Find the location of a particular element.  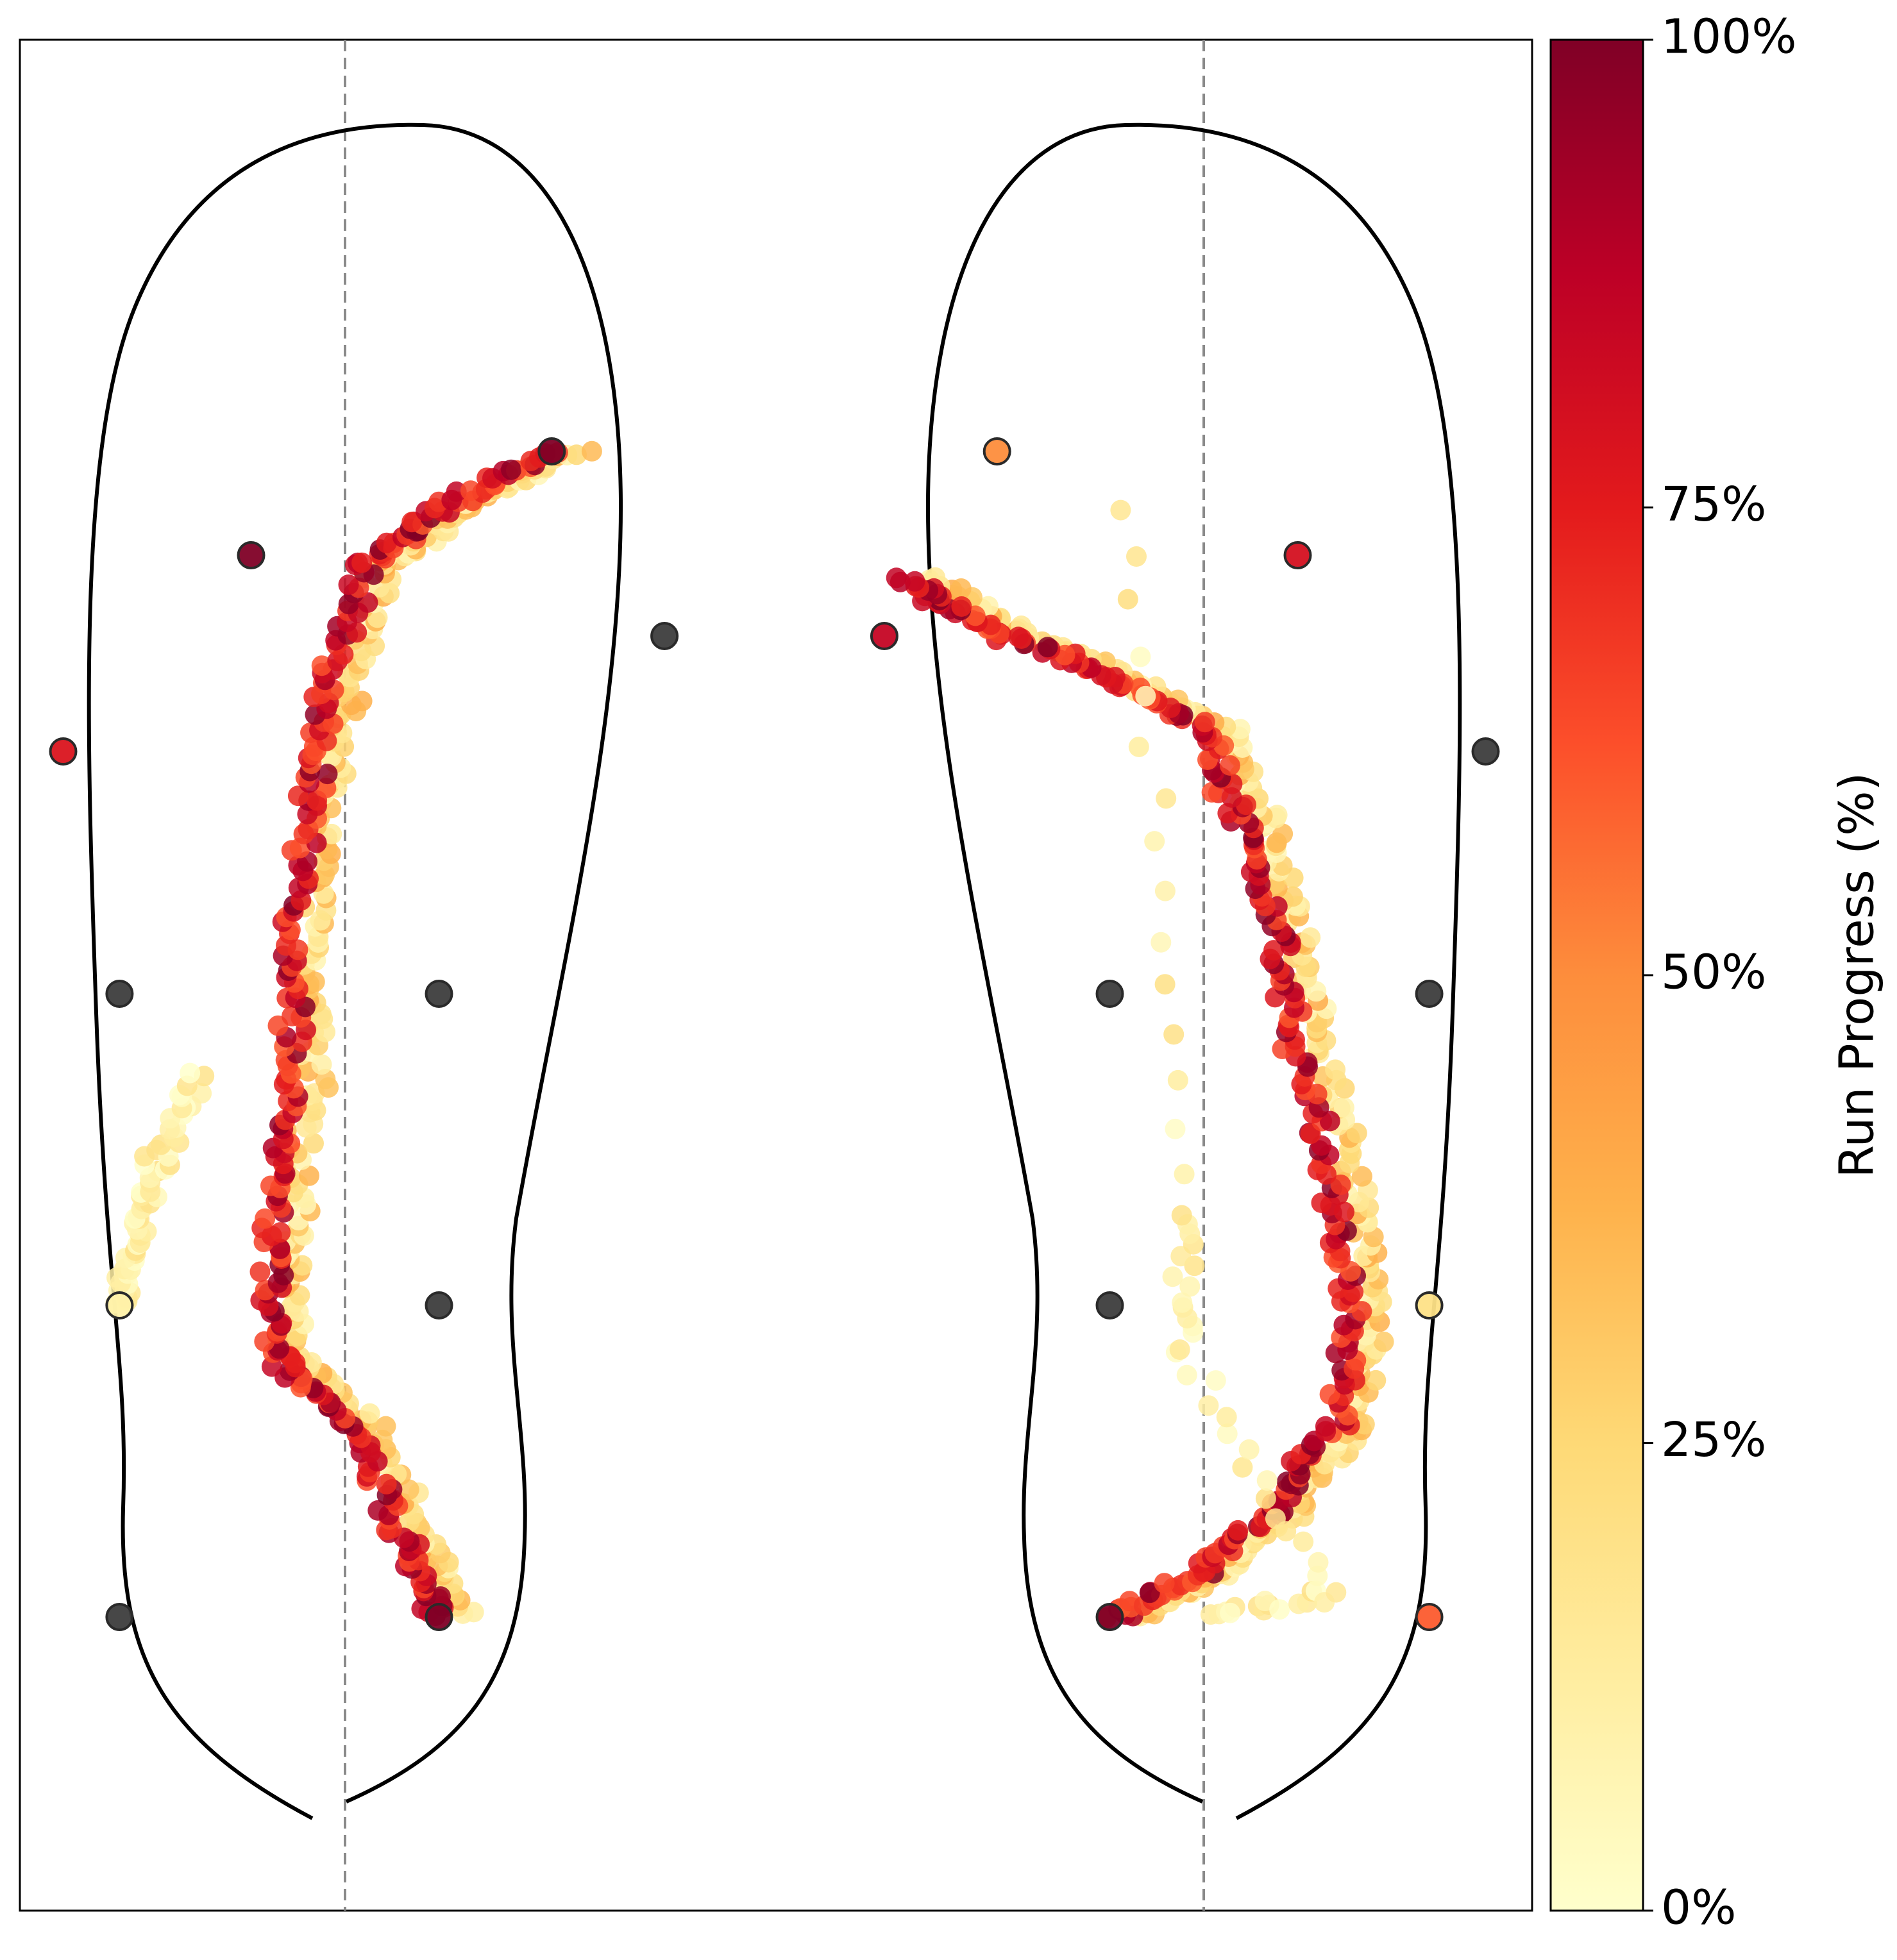

colorbar-tick-label: 100% is located at coordinates (1729, 37).